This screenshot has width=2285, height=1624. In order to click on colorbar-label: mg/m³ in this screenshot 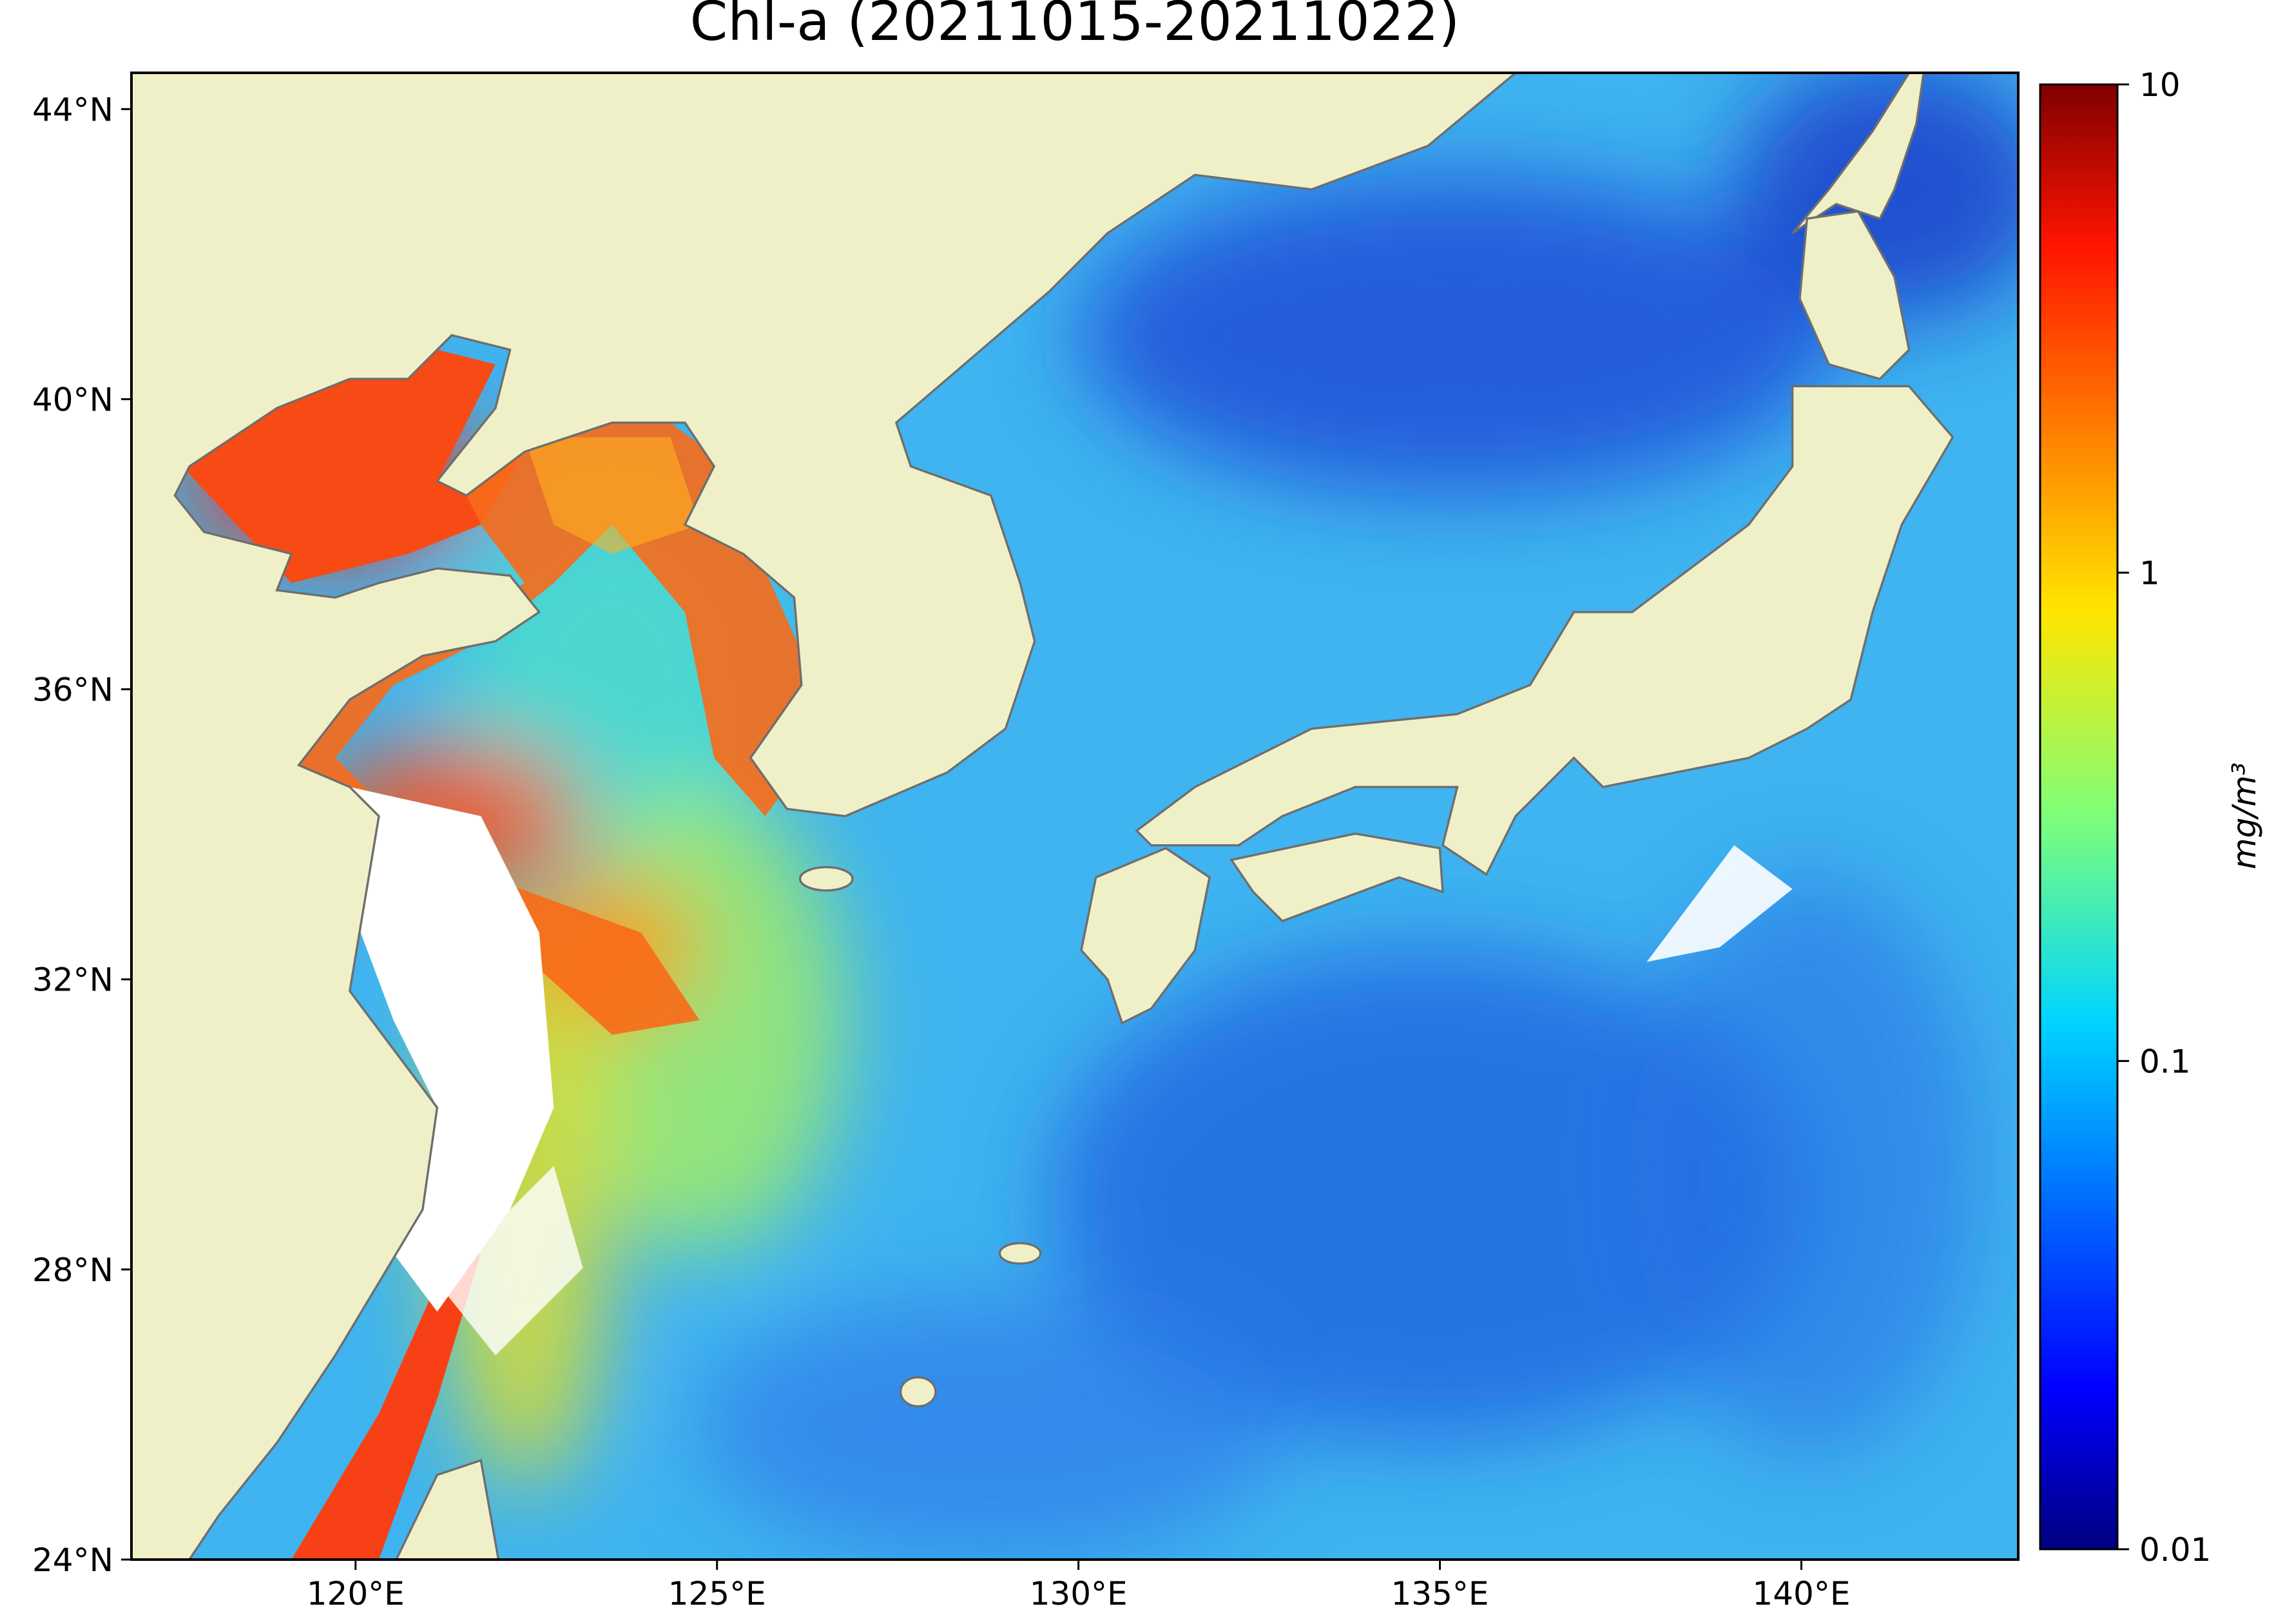, I will do `click(2244, 815)`.